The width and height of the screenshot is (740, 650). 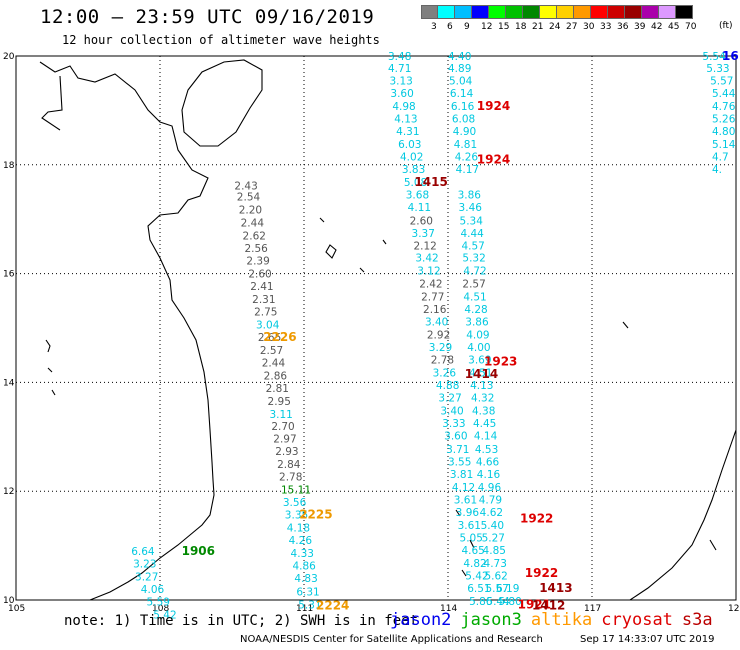 I want to click on legend-unit: (ft), so click(x=726, y=26).